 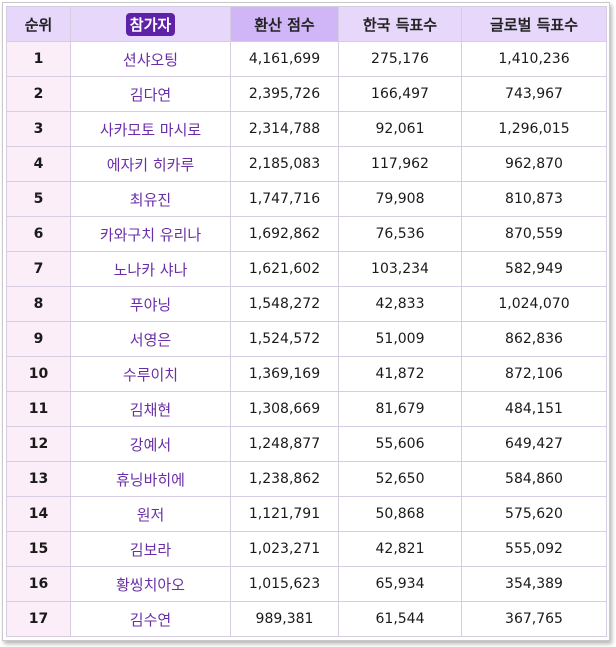 I want to click on global-votes-cell: 354,389, so click(x=534, y=584).